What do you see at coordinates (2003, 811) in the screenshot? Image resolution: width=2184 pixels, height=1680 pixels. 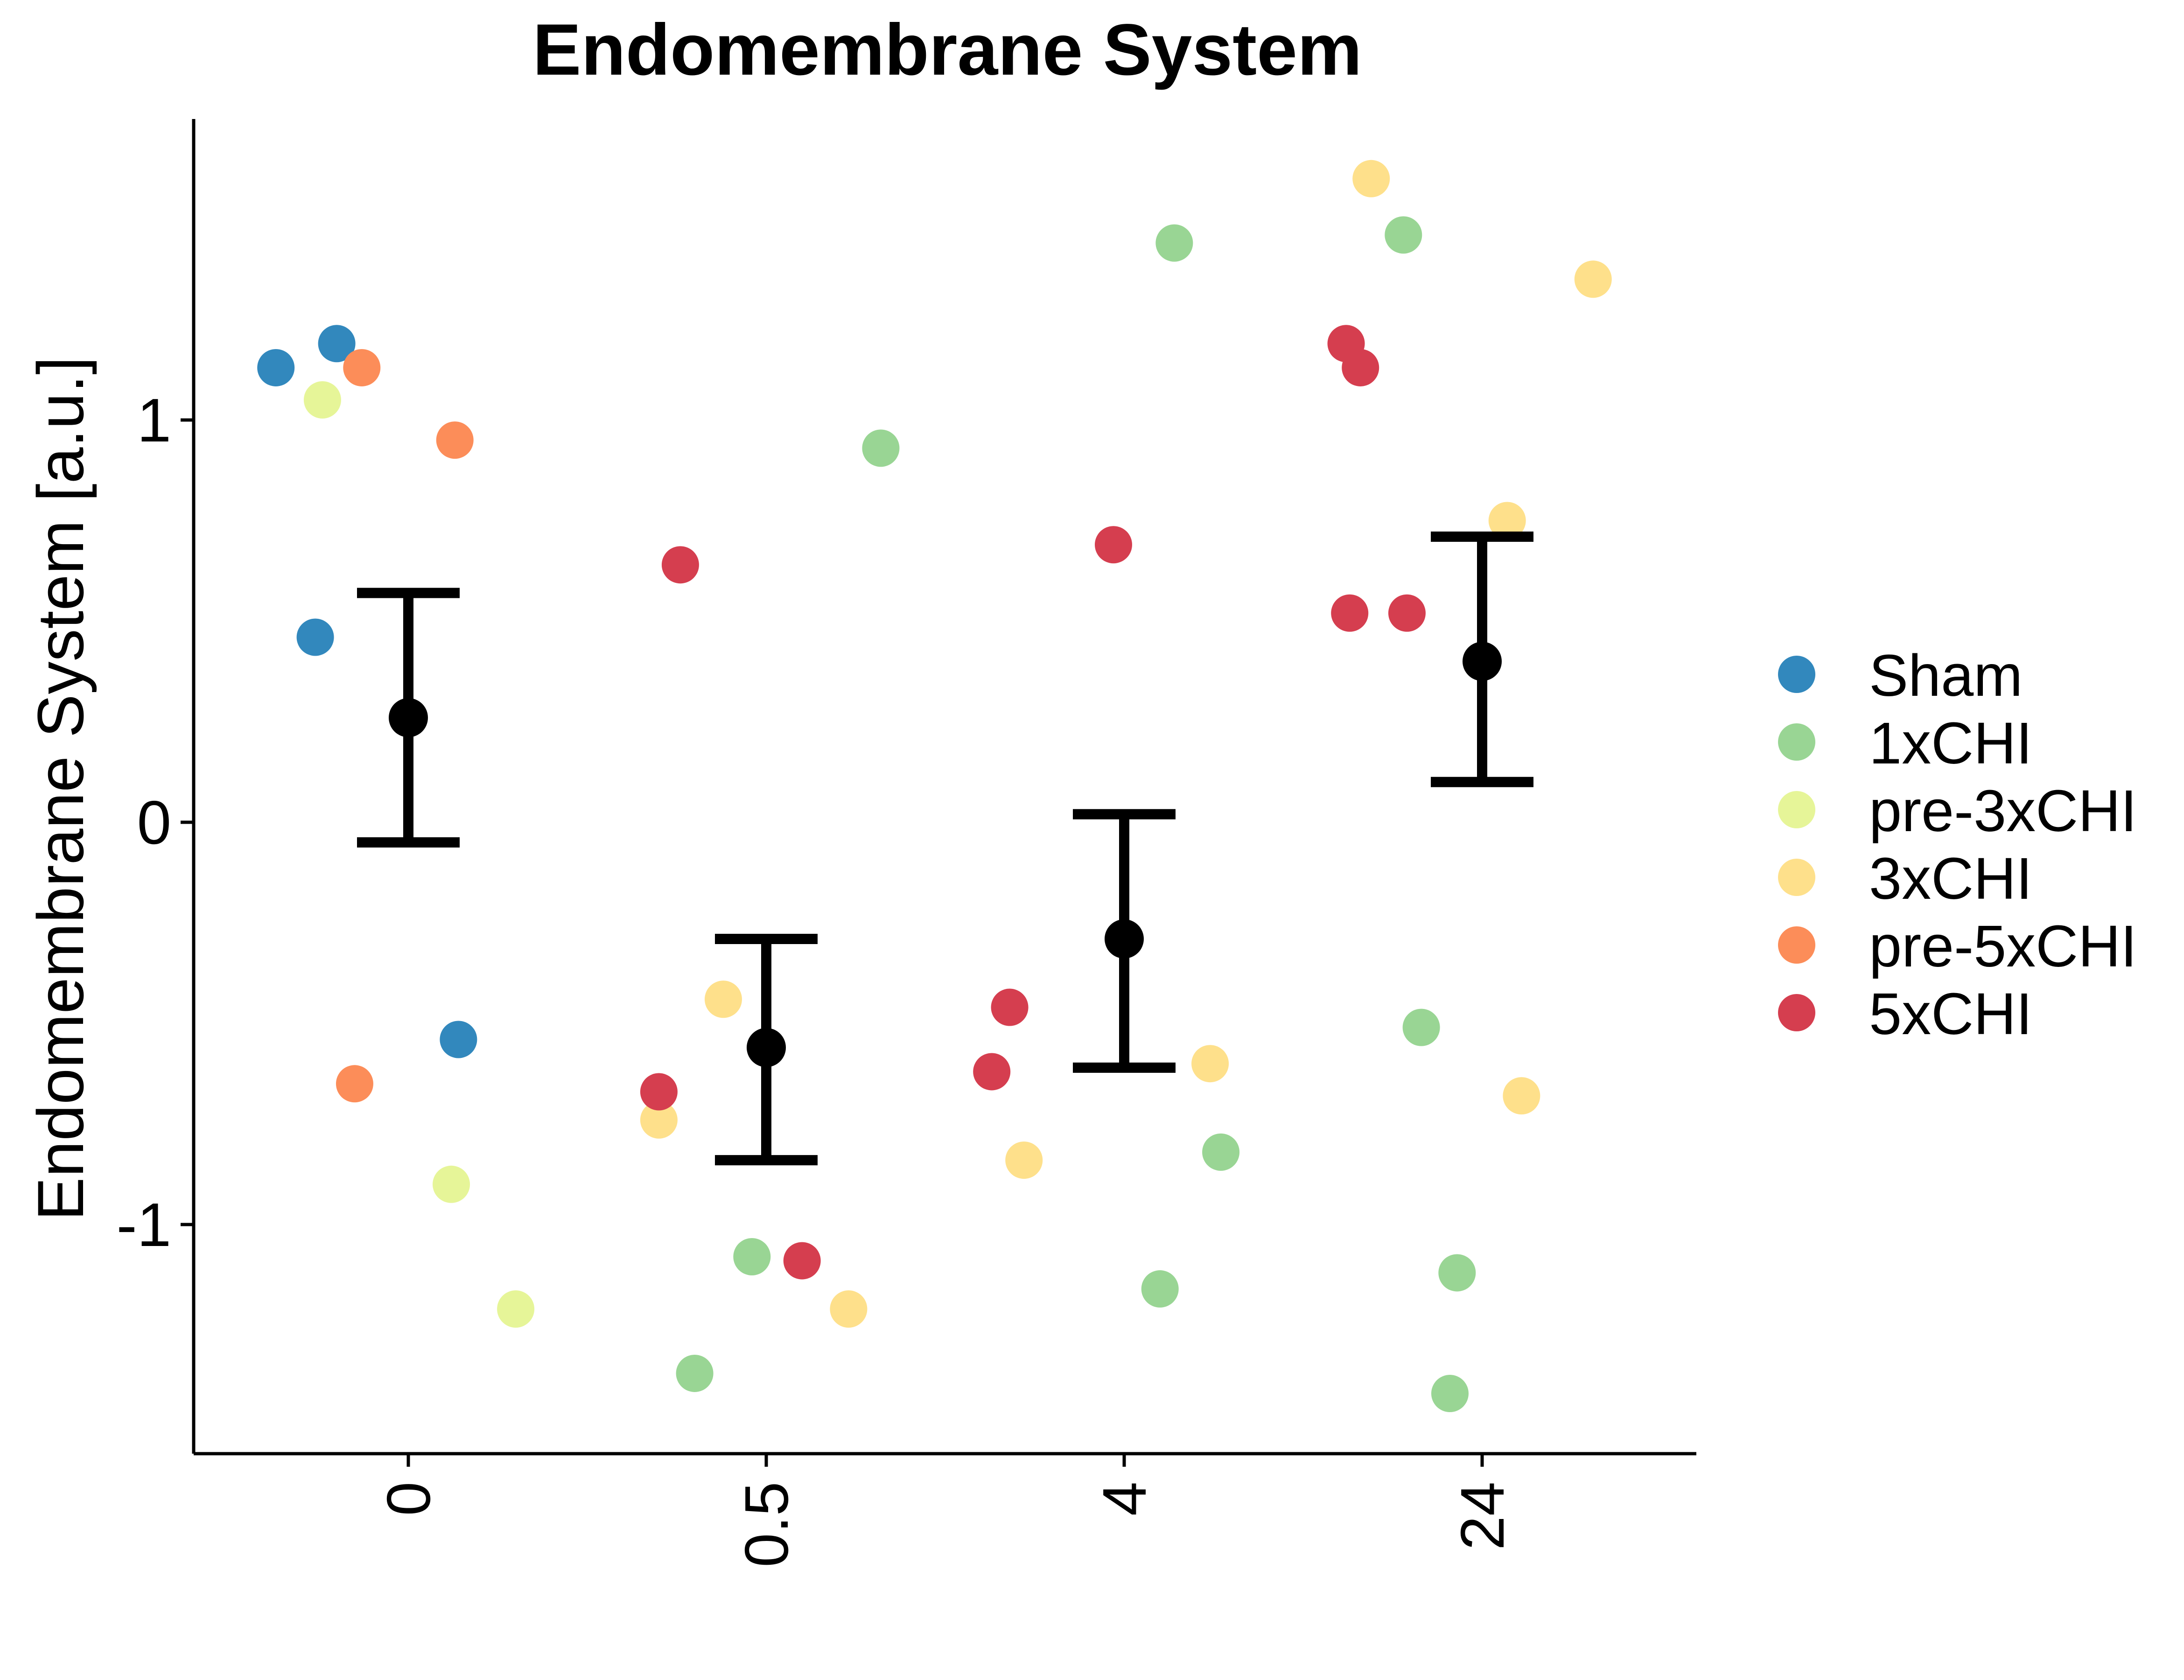 I see `legend-label: pre-3xCHI` at bounding box center [2003, 811].